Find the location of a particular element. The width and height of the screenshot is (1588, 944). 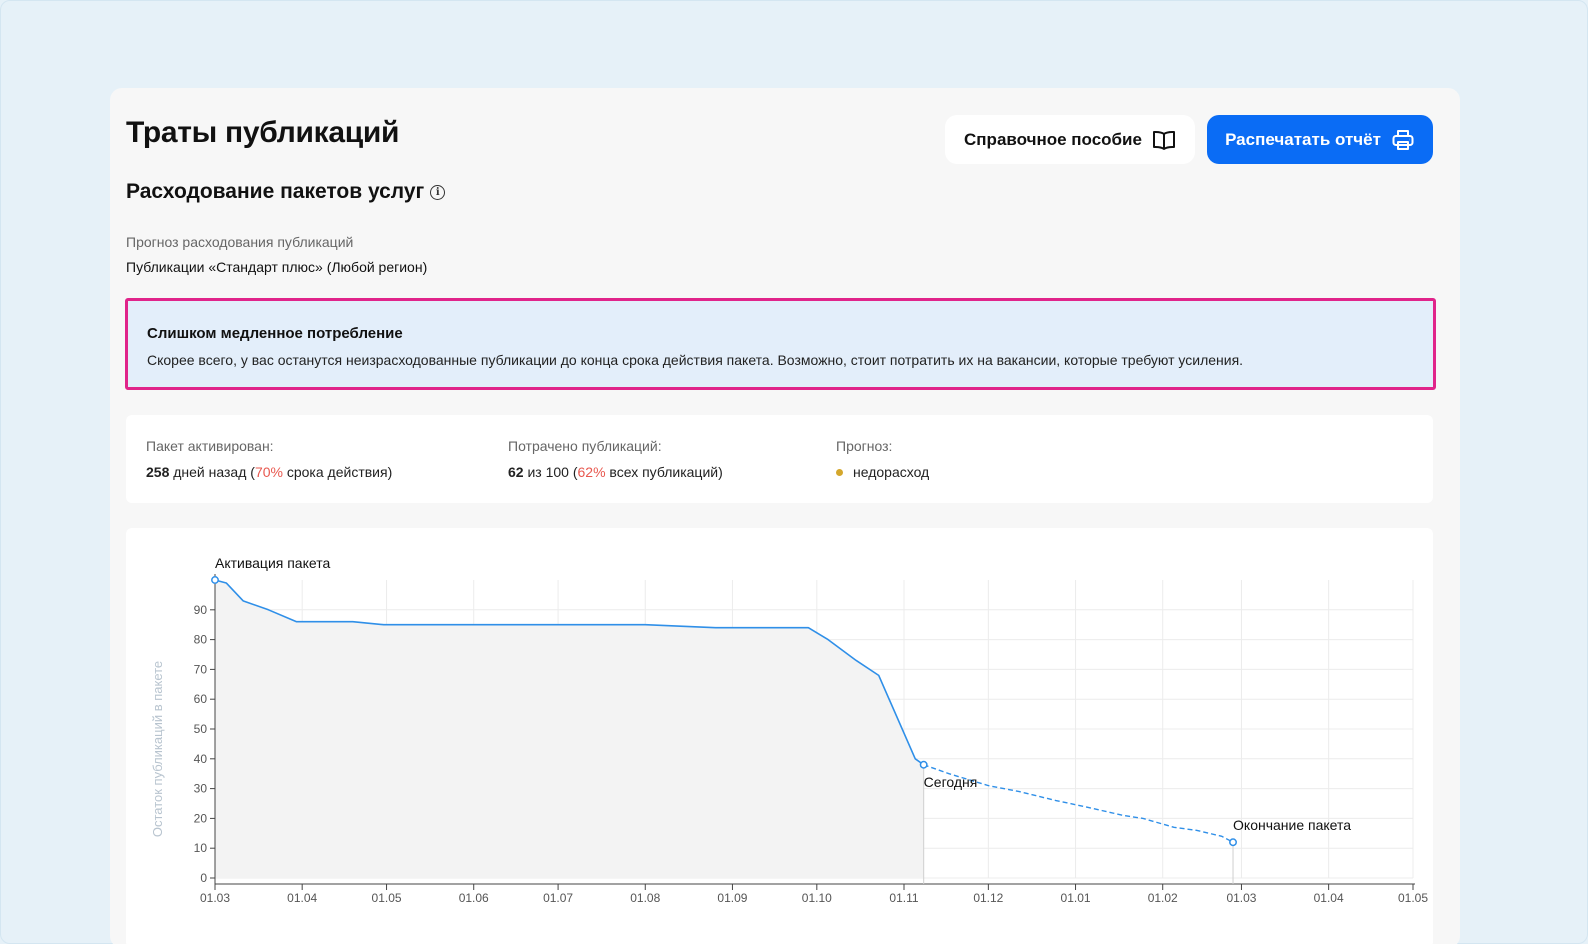

actual-area is located at coordinates (569, 729).